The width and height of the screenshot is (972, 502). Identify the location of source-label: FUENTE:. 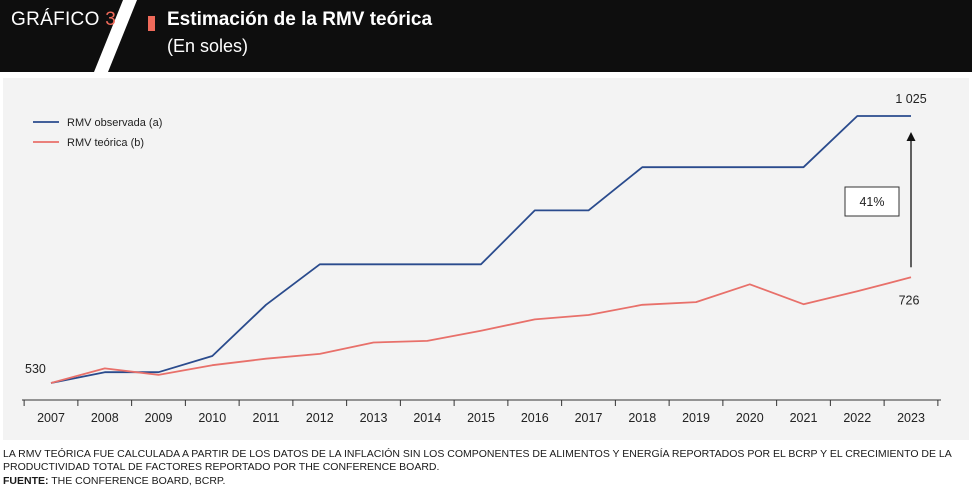
(26, 481).